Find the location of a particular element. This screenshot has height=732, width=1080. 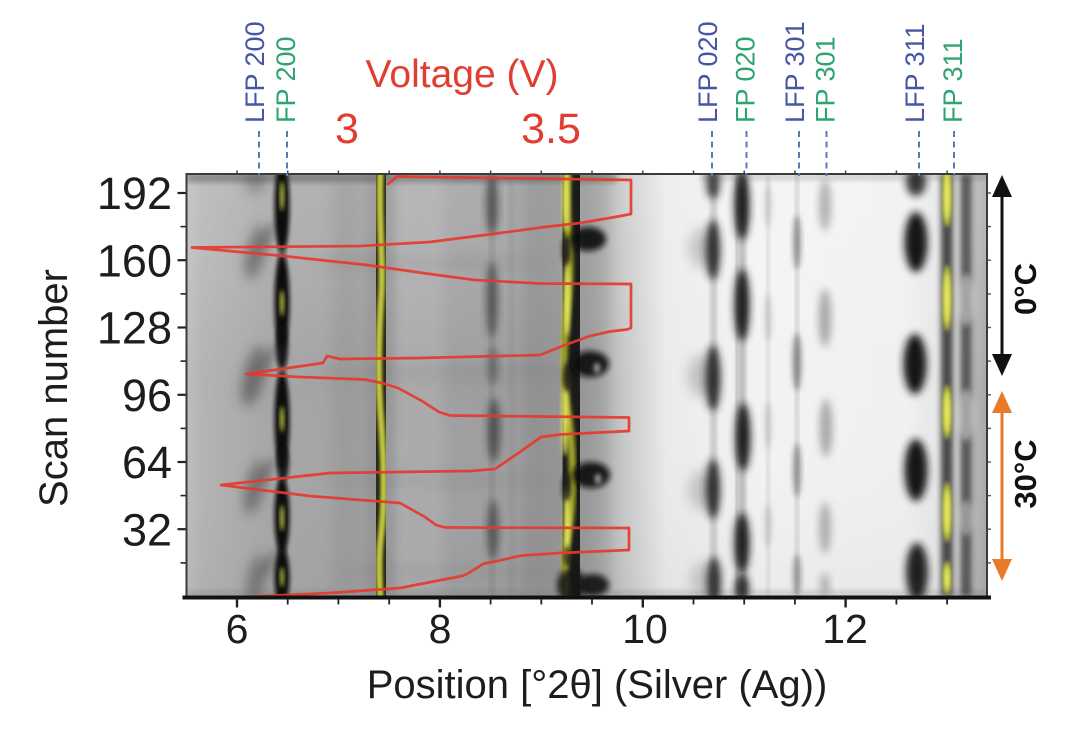

svg-text: 12 is located at coordinates (845, 629).